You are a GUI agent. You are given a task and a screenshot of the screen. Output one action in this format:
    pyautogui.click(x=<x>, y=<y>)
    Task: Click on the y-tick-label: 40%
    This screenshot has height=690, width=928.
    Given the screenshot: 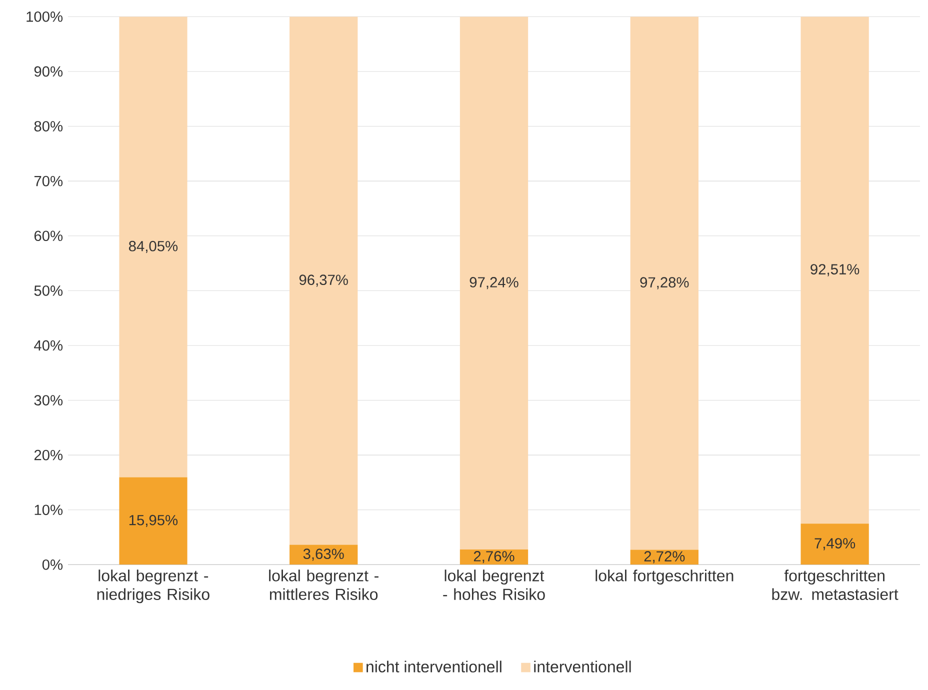 What is the action you would take?
    pyautogui.click(x=48, y=345)
    